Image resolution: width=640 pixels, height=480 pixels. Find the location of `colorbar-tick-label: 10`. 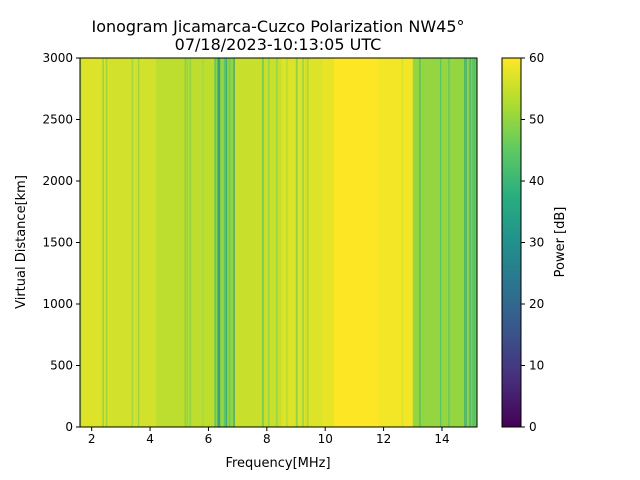

colorbar-tick-label: 10 is located at coordinates (536, 366).